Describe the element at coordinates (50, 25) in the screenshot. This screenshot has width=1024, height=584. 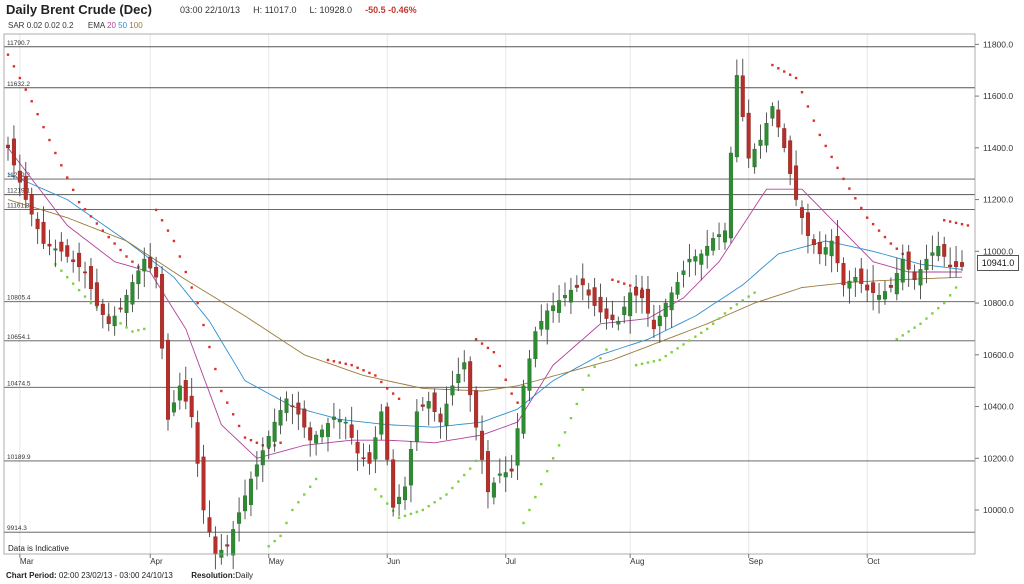
I see `sar-params: 0.02 0.02 0.2` at that location.